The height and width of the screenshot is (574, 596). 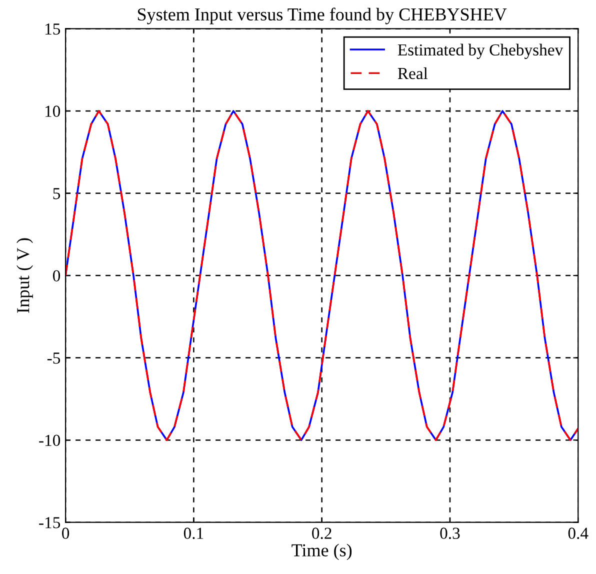 What do you see at coordinates (56, 276) in the screenshot?
I see `y-tick-label: 0` at bounding box center [56, 276].